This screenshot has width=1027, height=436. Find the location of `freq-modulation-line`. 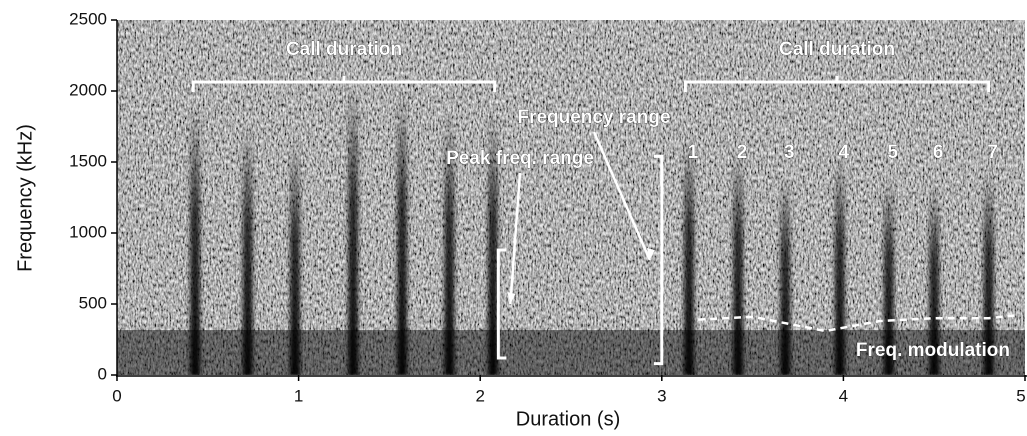

freq-modulation-line is located at coordinates (857, 323).